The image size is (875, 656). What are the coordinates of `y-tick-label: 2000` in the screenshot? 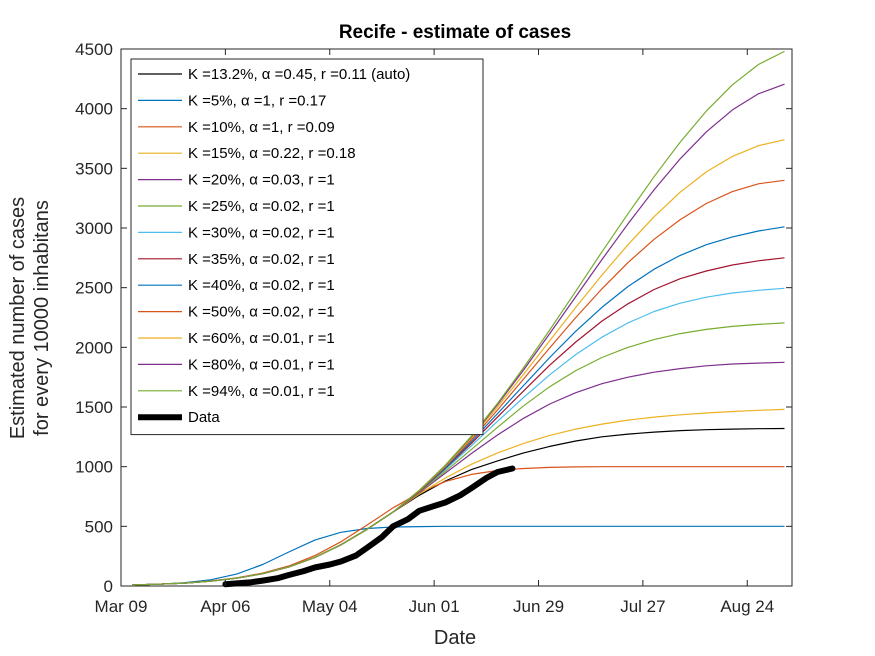 It's located at (94, 347).